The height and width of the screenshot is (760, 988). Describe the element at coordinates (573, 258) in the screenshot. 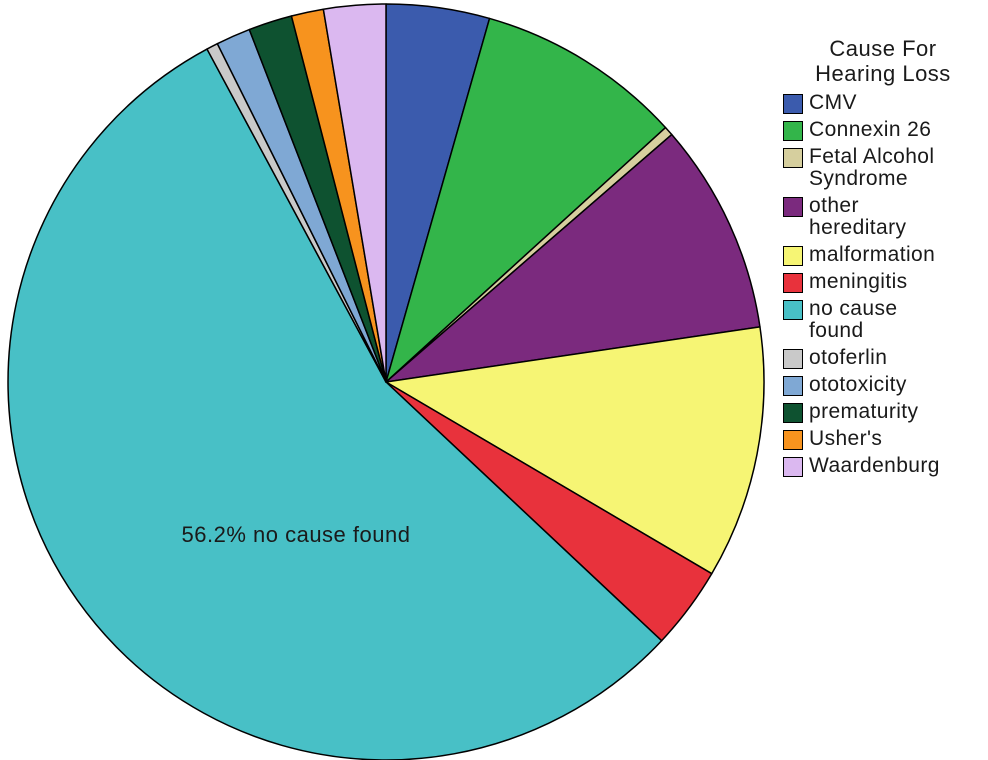

I see `pie-slice-other-hereditary` at that location.